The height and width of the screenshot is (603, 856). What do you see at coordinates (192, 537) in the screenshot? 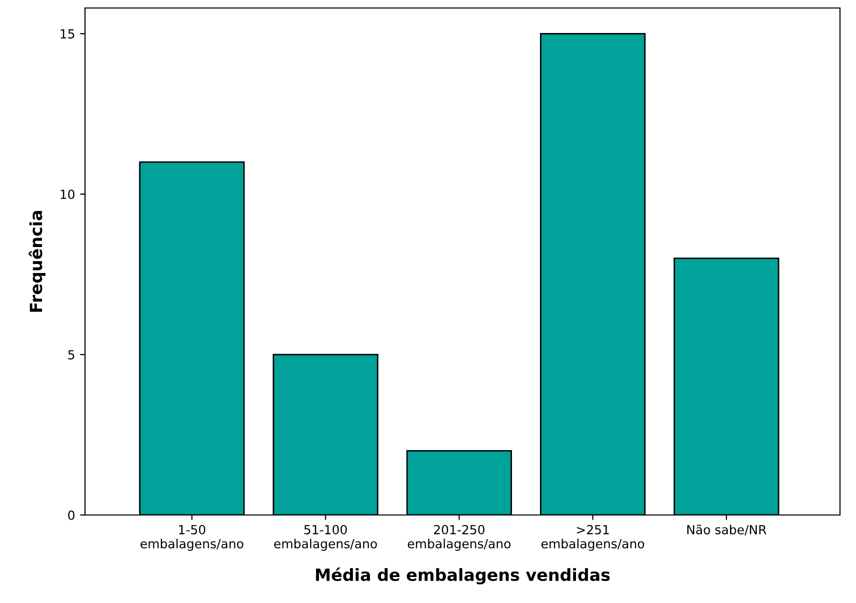
I see `x-tick-label: 1-50 embalagens/ano` at bounding box center [192, 537].